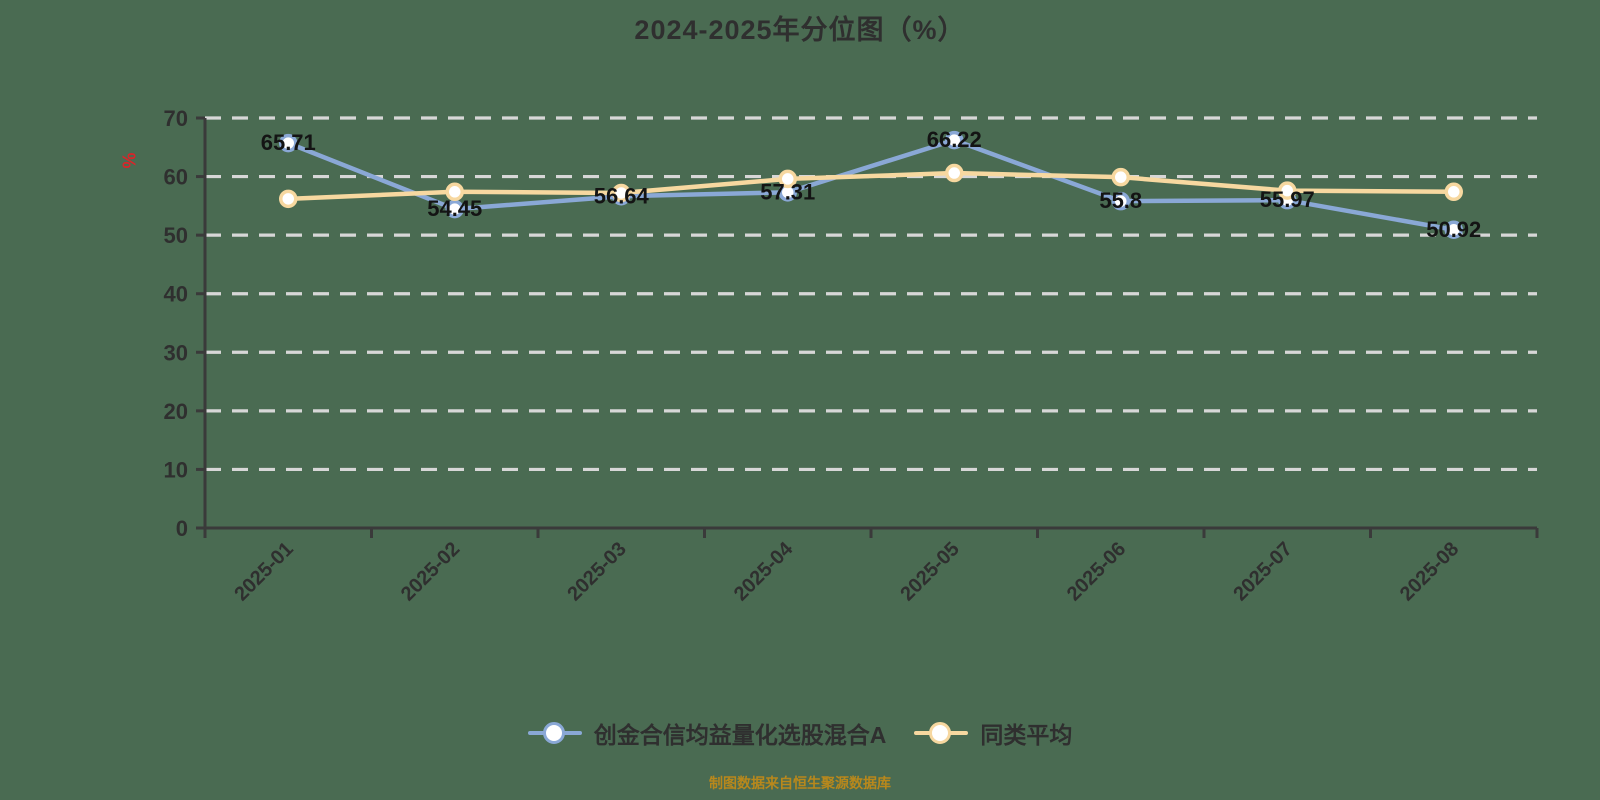 The image size is (1600, 800). I want to click on x-tick-label-2025-02: 2025-02, so click(430, 571).